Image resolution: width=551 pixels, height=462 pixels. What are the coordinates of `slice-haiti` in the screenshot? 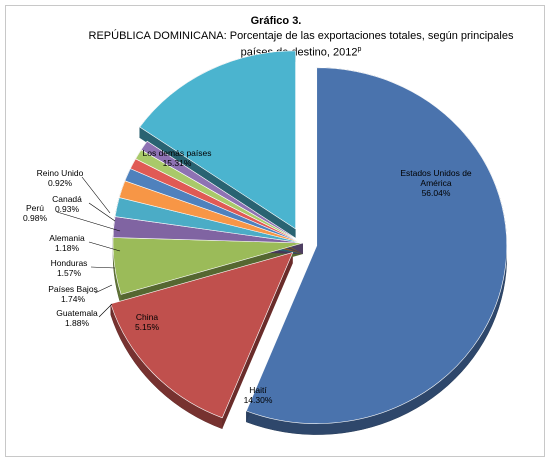 It's located at (202, 335).